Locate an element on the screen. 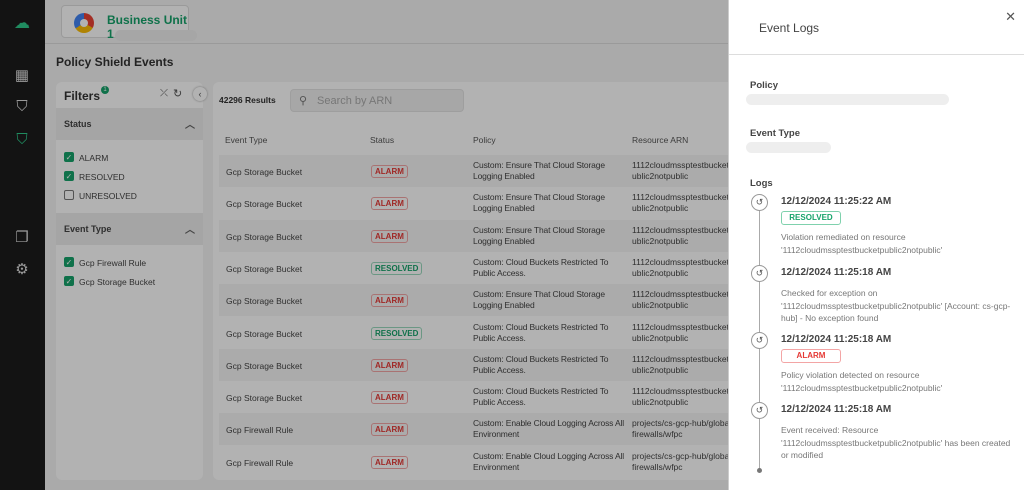 The height and width of the screenshot is (490, 1024). placeholder-skeleton is located at coordinates (156, 35).